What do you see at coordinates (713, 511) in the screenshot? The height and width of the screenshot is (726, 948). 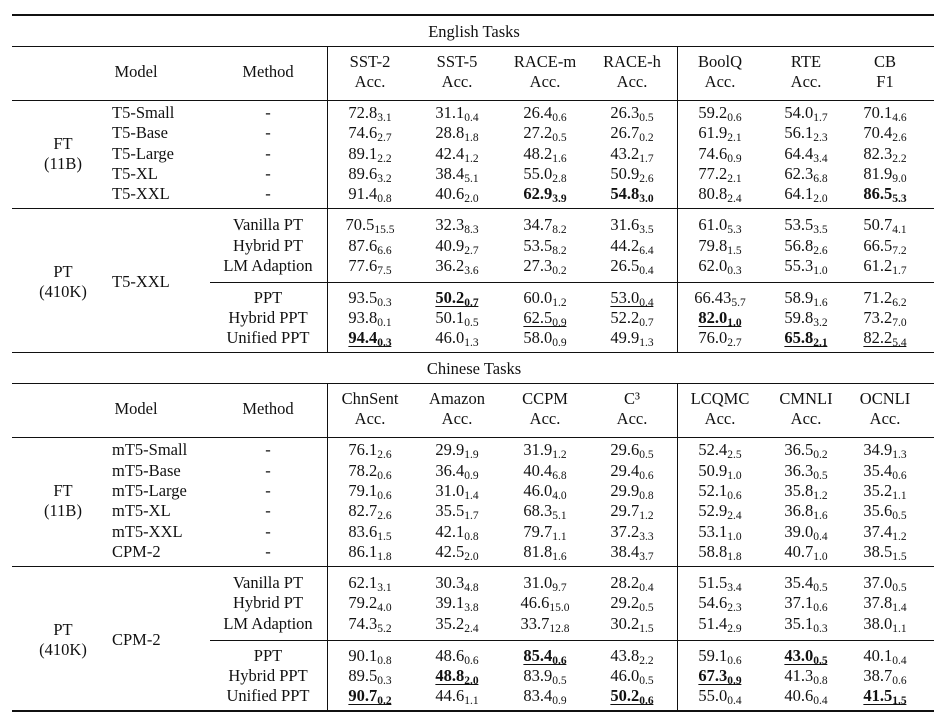 I see `mean: 52.9` at bounding box center [713, 511].